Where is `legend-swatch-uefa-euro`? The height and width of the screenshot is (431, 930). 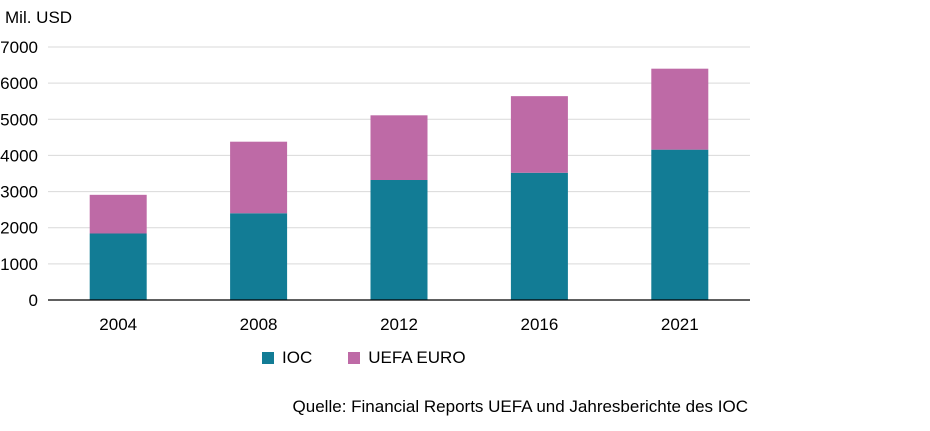 legend-swatch-uefa-euro is located at coordinates (354, 358).